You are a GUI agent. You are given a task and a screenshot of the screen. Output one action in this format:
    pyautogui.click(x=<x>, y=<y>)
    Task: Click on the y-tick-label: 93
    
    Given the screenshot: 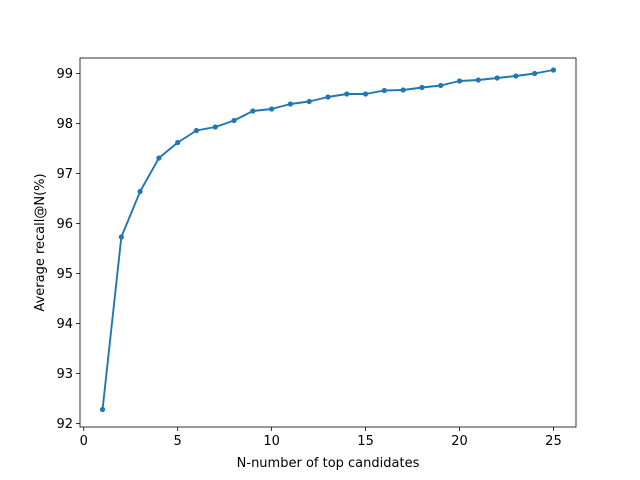 What is the action you would take?
    pyautogui.click(x=64, y=374)
    